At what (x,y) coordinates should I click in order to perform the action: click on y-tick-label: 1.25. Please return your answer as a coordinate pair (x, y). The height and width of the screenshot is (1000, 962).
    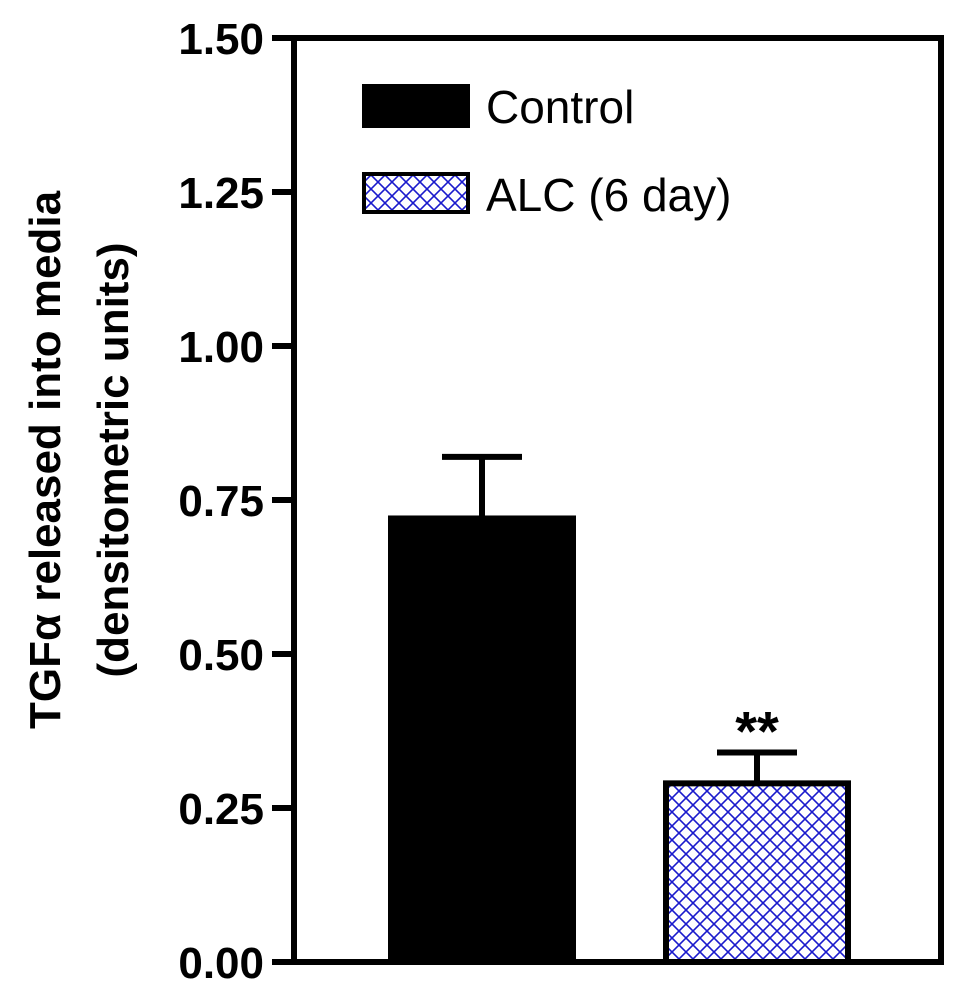
    Looking at the image, I should click on (221, 193).